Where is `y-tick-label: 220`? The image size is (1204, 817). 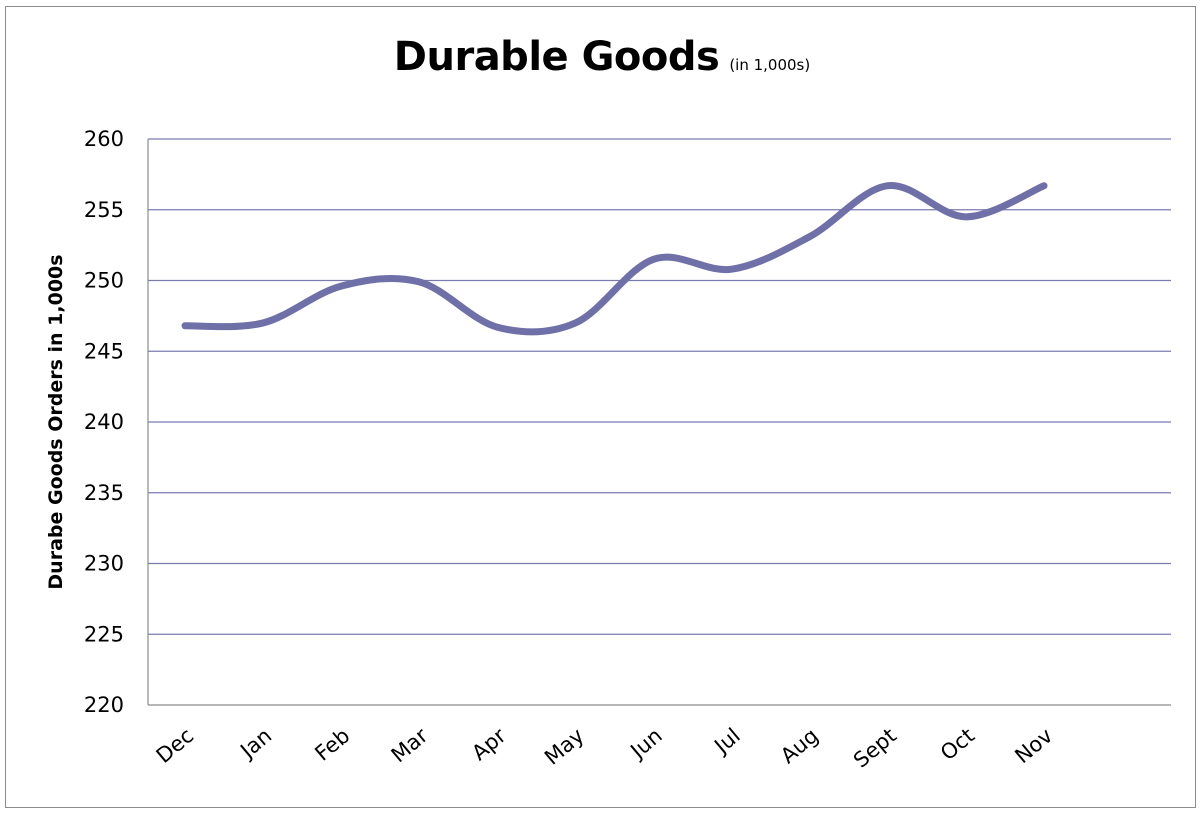 y-tick-label: 220 is located at coordinates (104, 705).